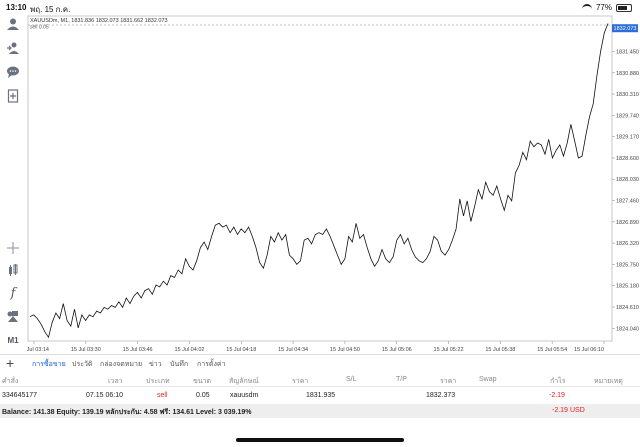 This screenshot has height=447, width=640. Describe the element at coordinates (627, 244) in the screenshot. I see `price-tick-label: 1826.320` at that location.